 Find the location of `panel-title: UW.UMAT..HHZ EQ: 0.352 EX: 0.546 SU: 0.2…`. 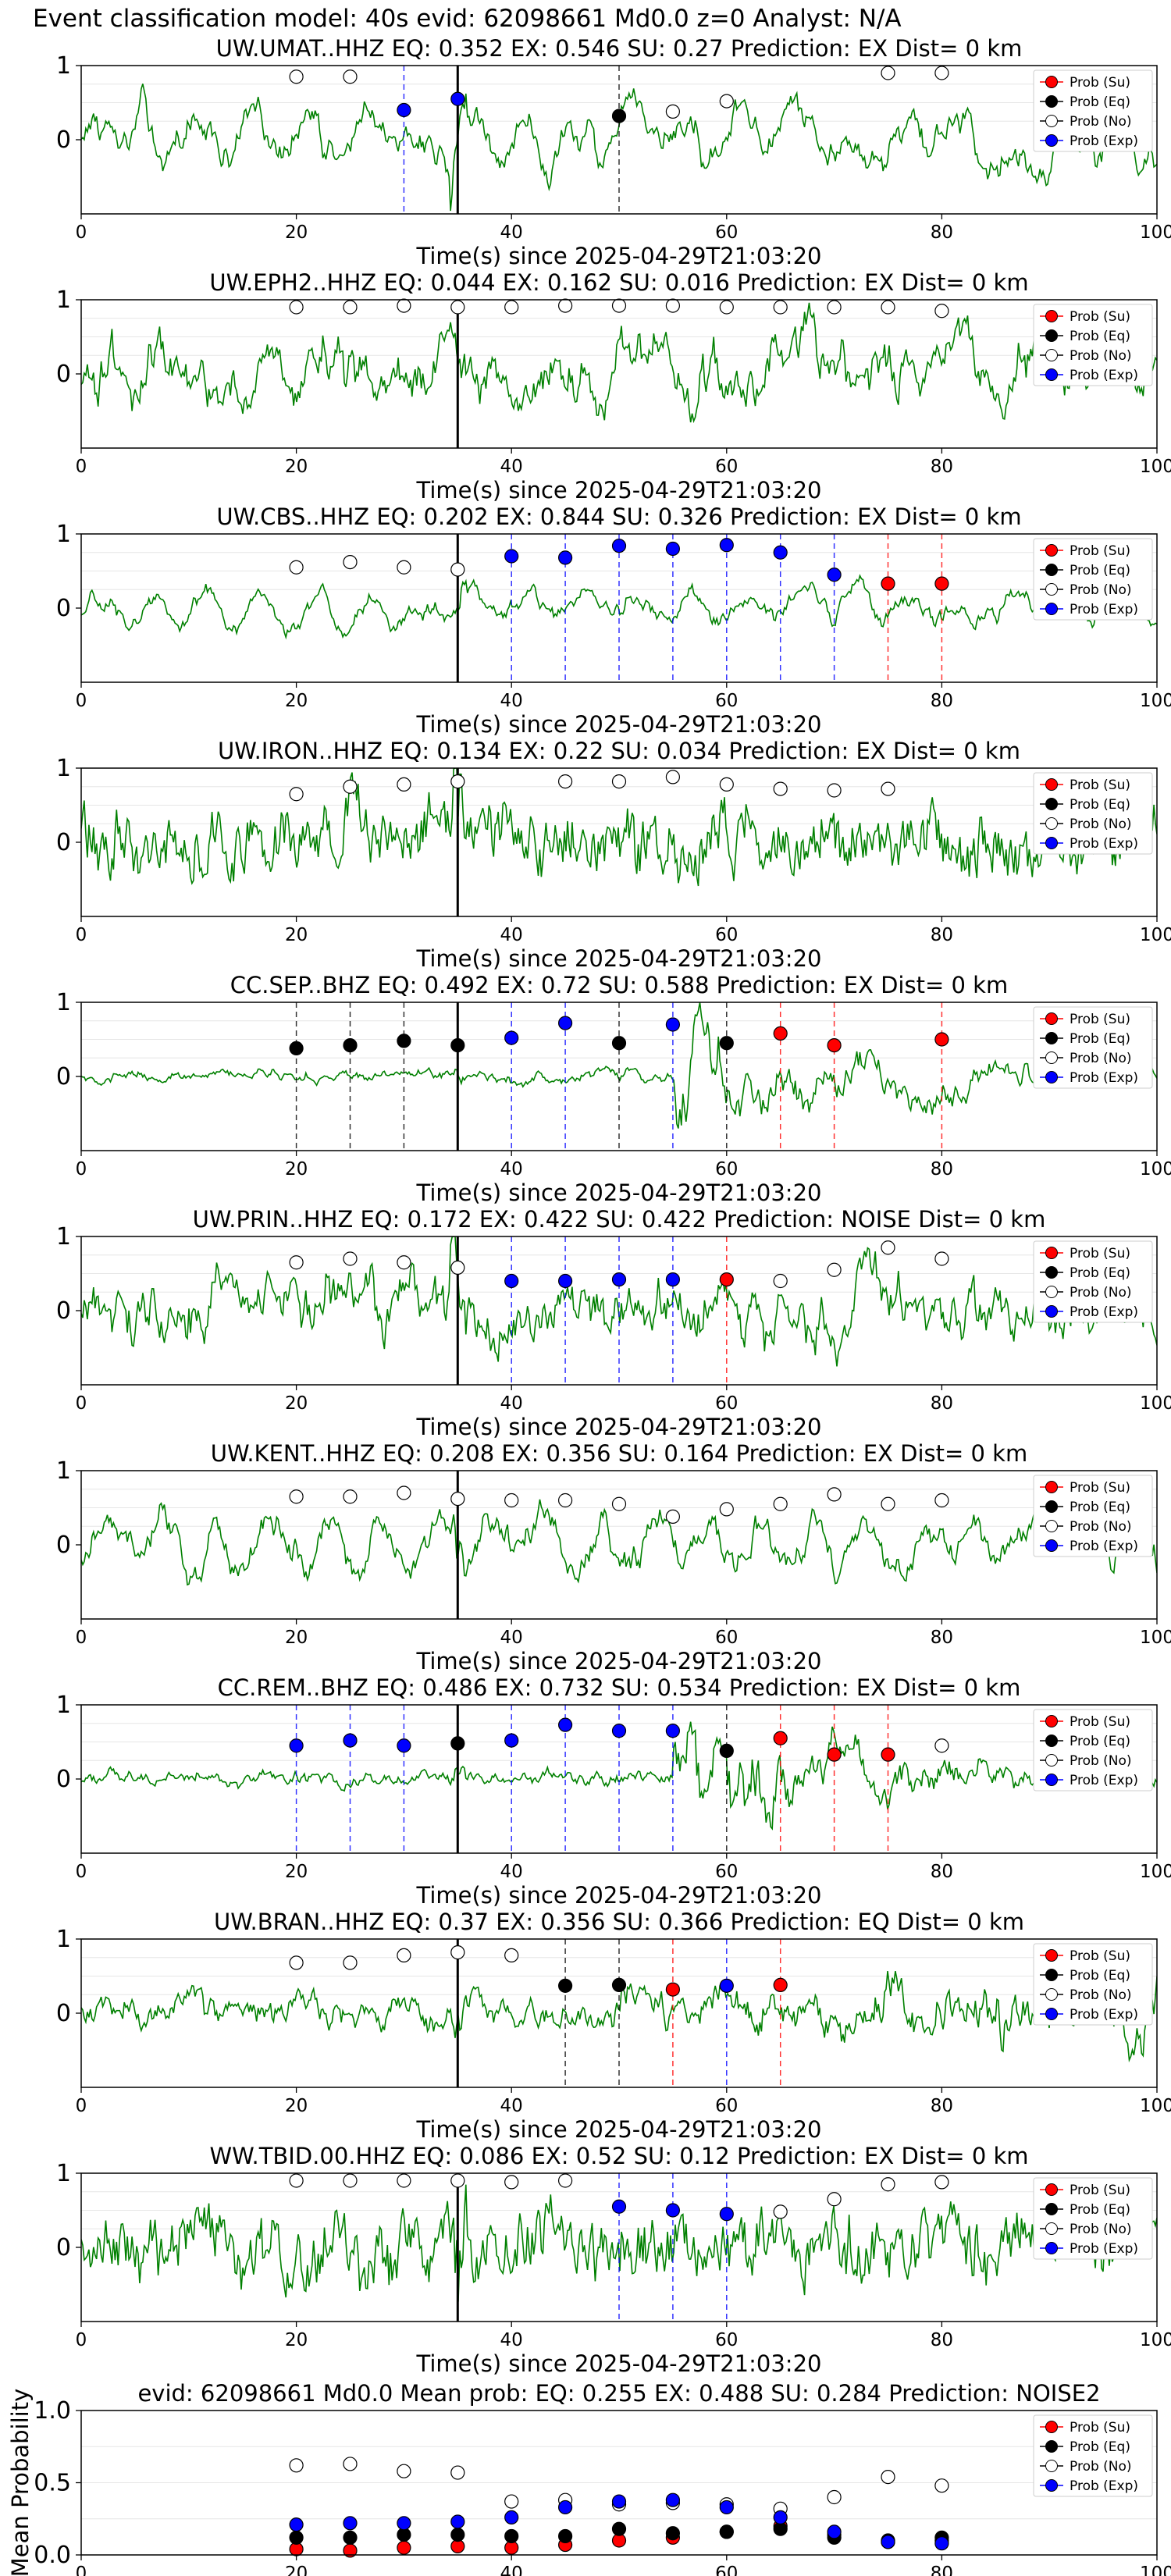

panel-title: UW.UMAT..HHZ EQ: 0.352 EX: 0.546 SU: 0.2… is located at coordinates (619, 48).